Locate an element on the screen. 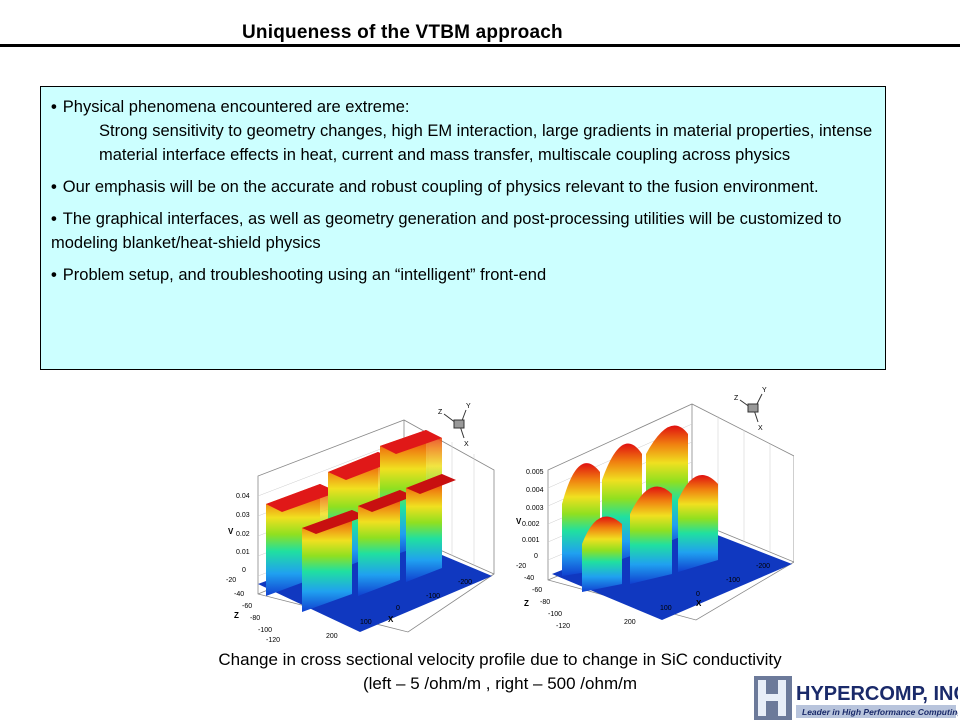 This screenshot has height=720, width=960. logo-text: HYPERCOMP, INC. is located at coordinates (877, 694).